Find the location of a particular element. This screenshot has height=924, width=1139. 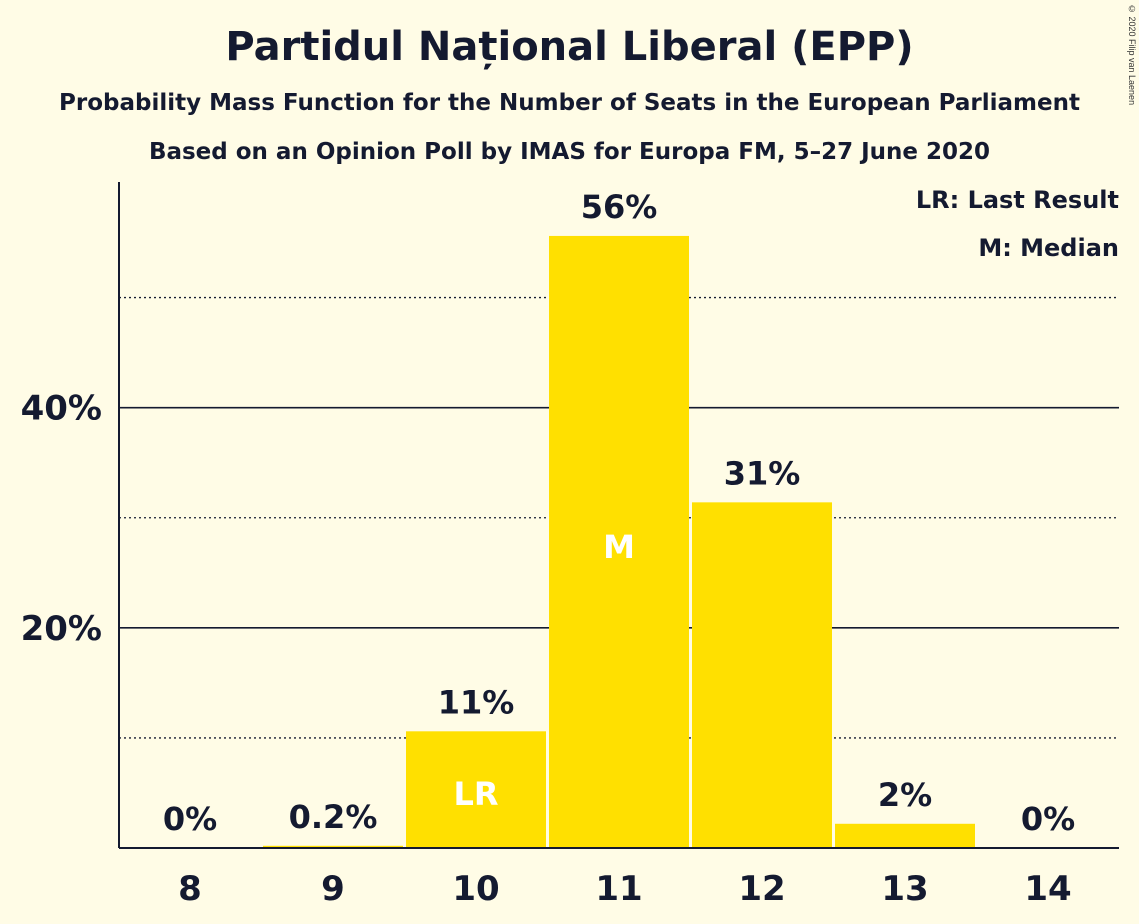

legend-last-result: LR: Last Result is located at coordinates (1017, 200).